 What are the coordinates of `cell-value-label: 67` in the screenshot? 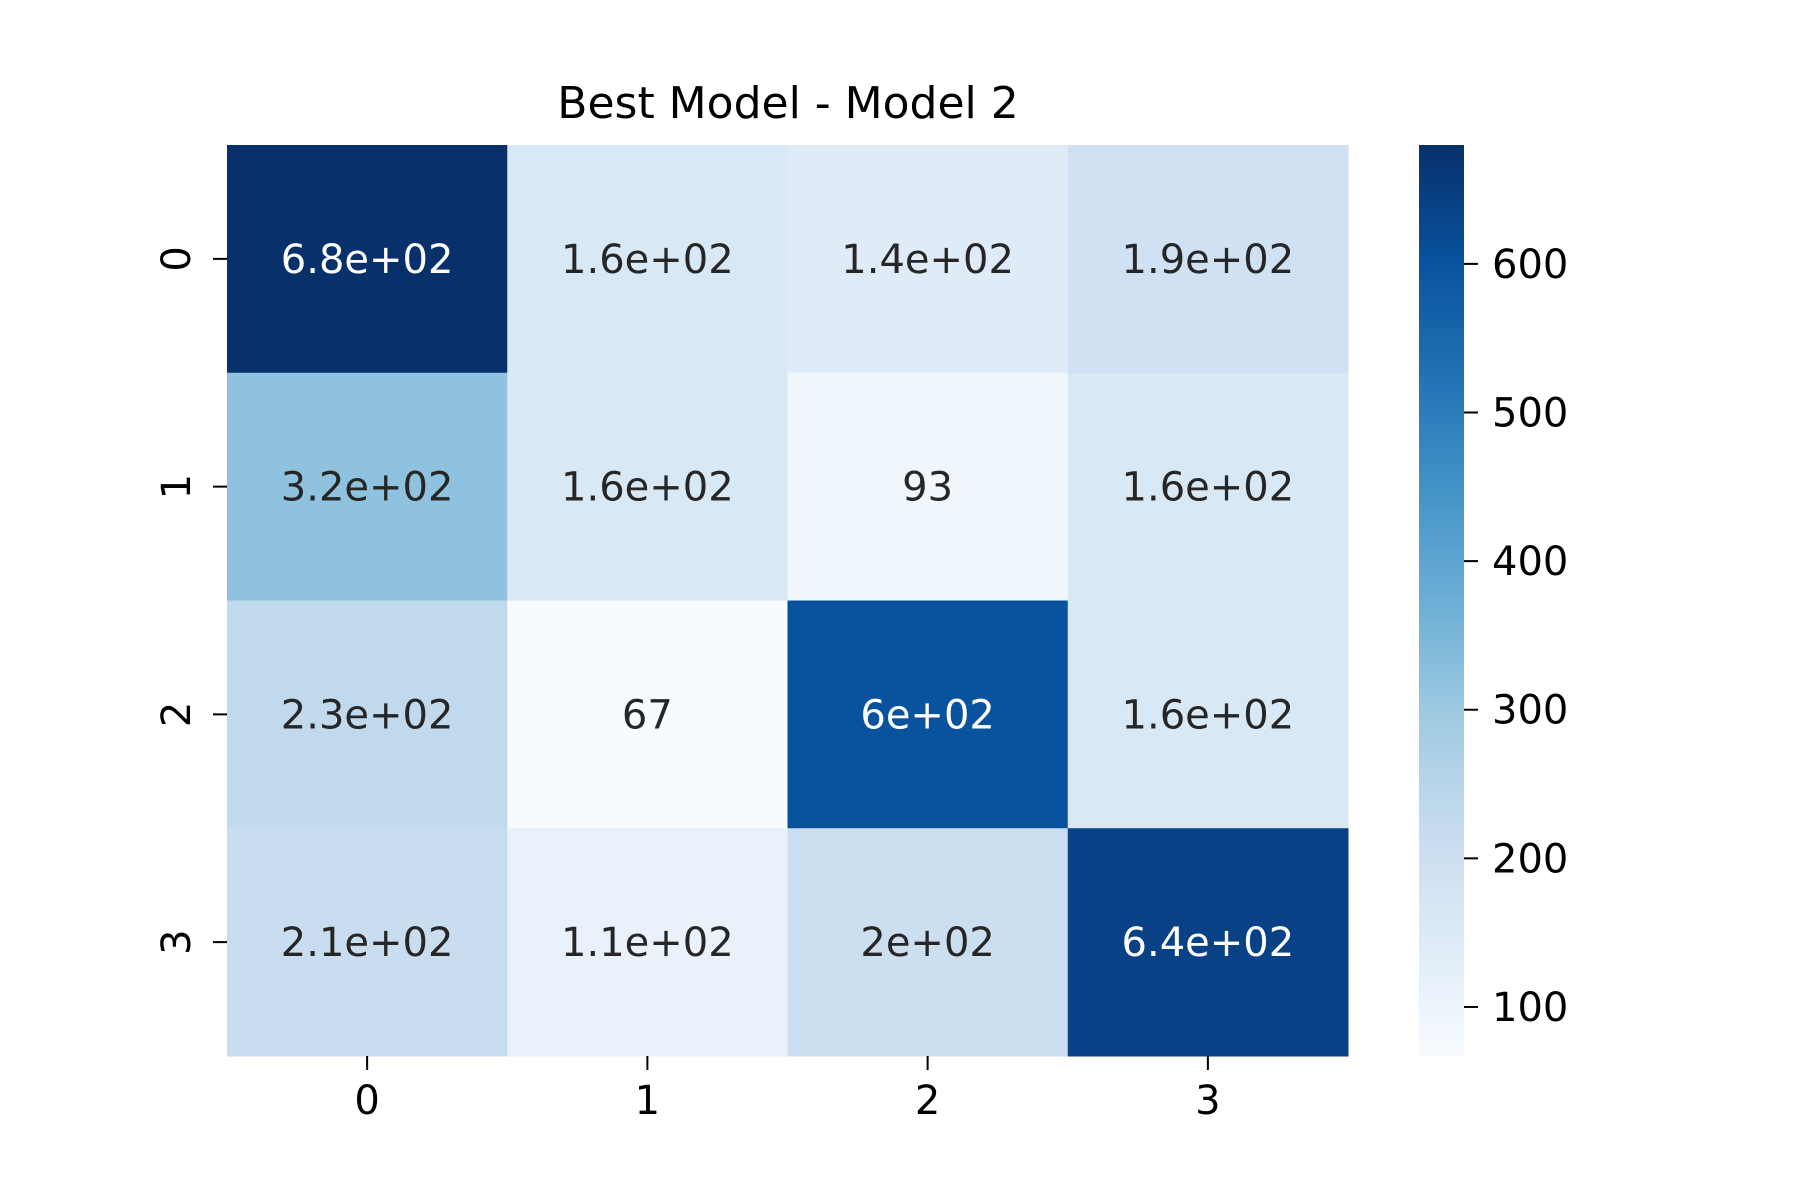 It's located at (647, 715).